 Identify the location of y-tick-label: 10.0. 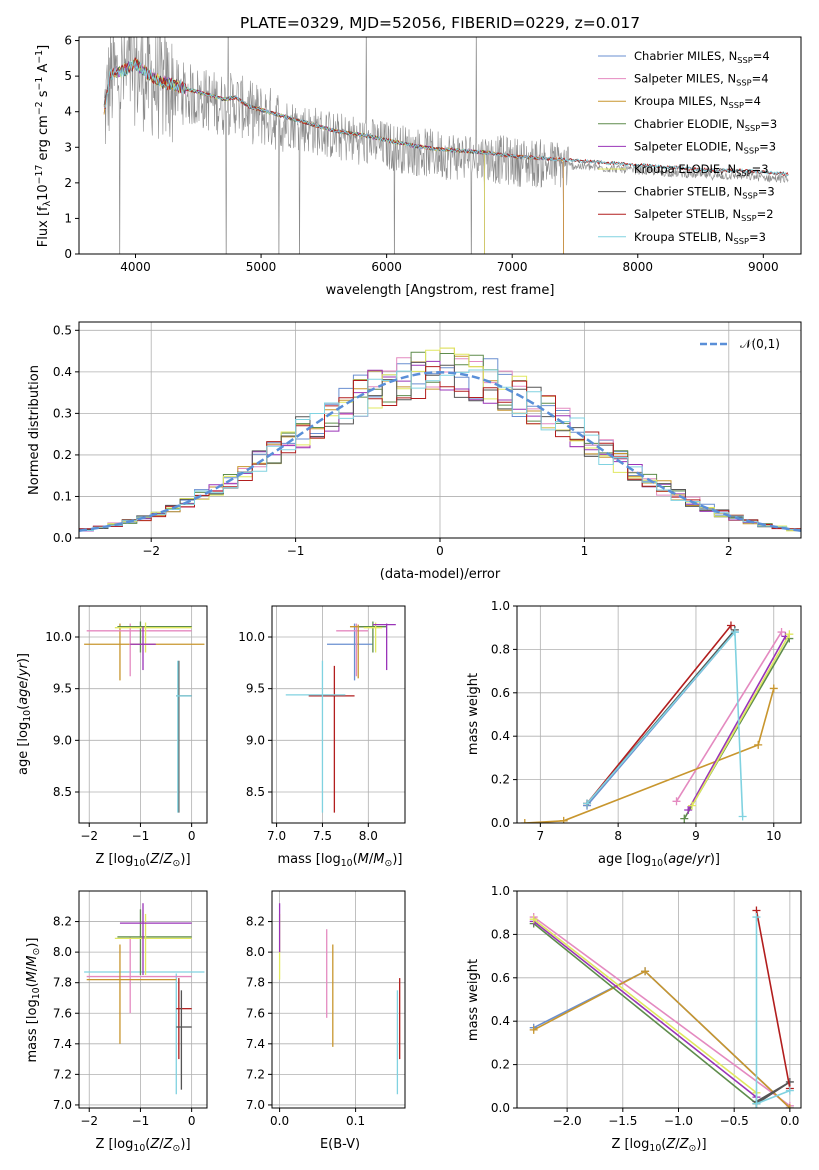
(58, 637).